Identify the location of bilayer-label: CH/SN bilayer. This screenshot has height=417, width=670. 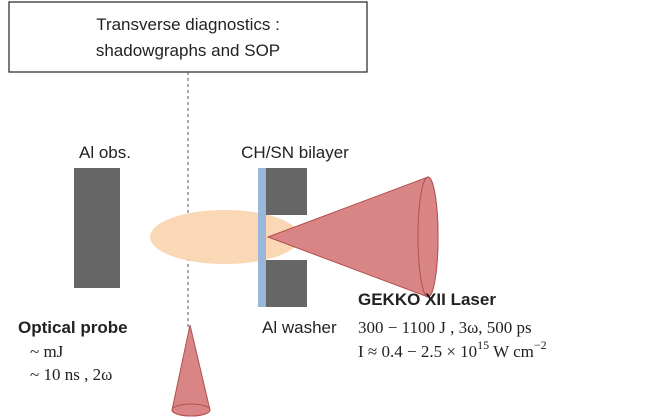
(295, 152).